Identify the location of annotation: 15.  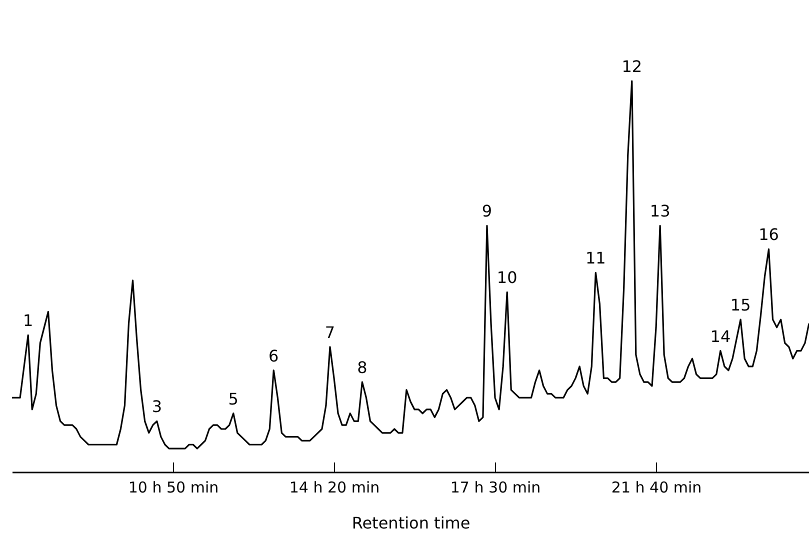
(740, 305).